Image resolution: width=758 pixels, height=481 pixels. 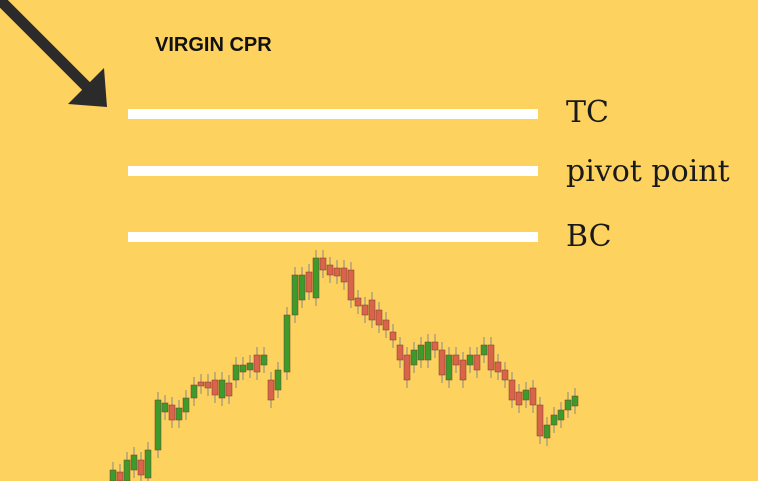 I want to click on pivot-line, so click(x=333, y=171).